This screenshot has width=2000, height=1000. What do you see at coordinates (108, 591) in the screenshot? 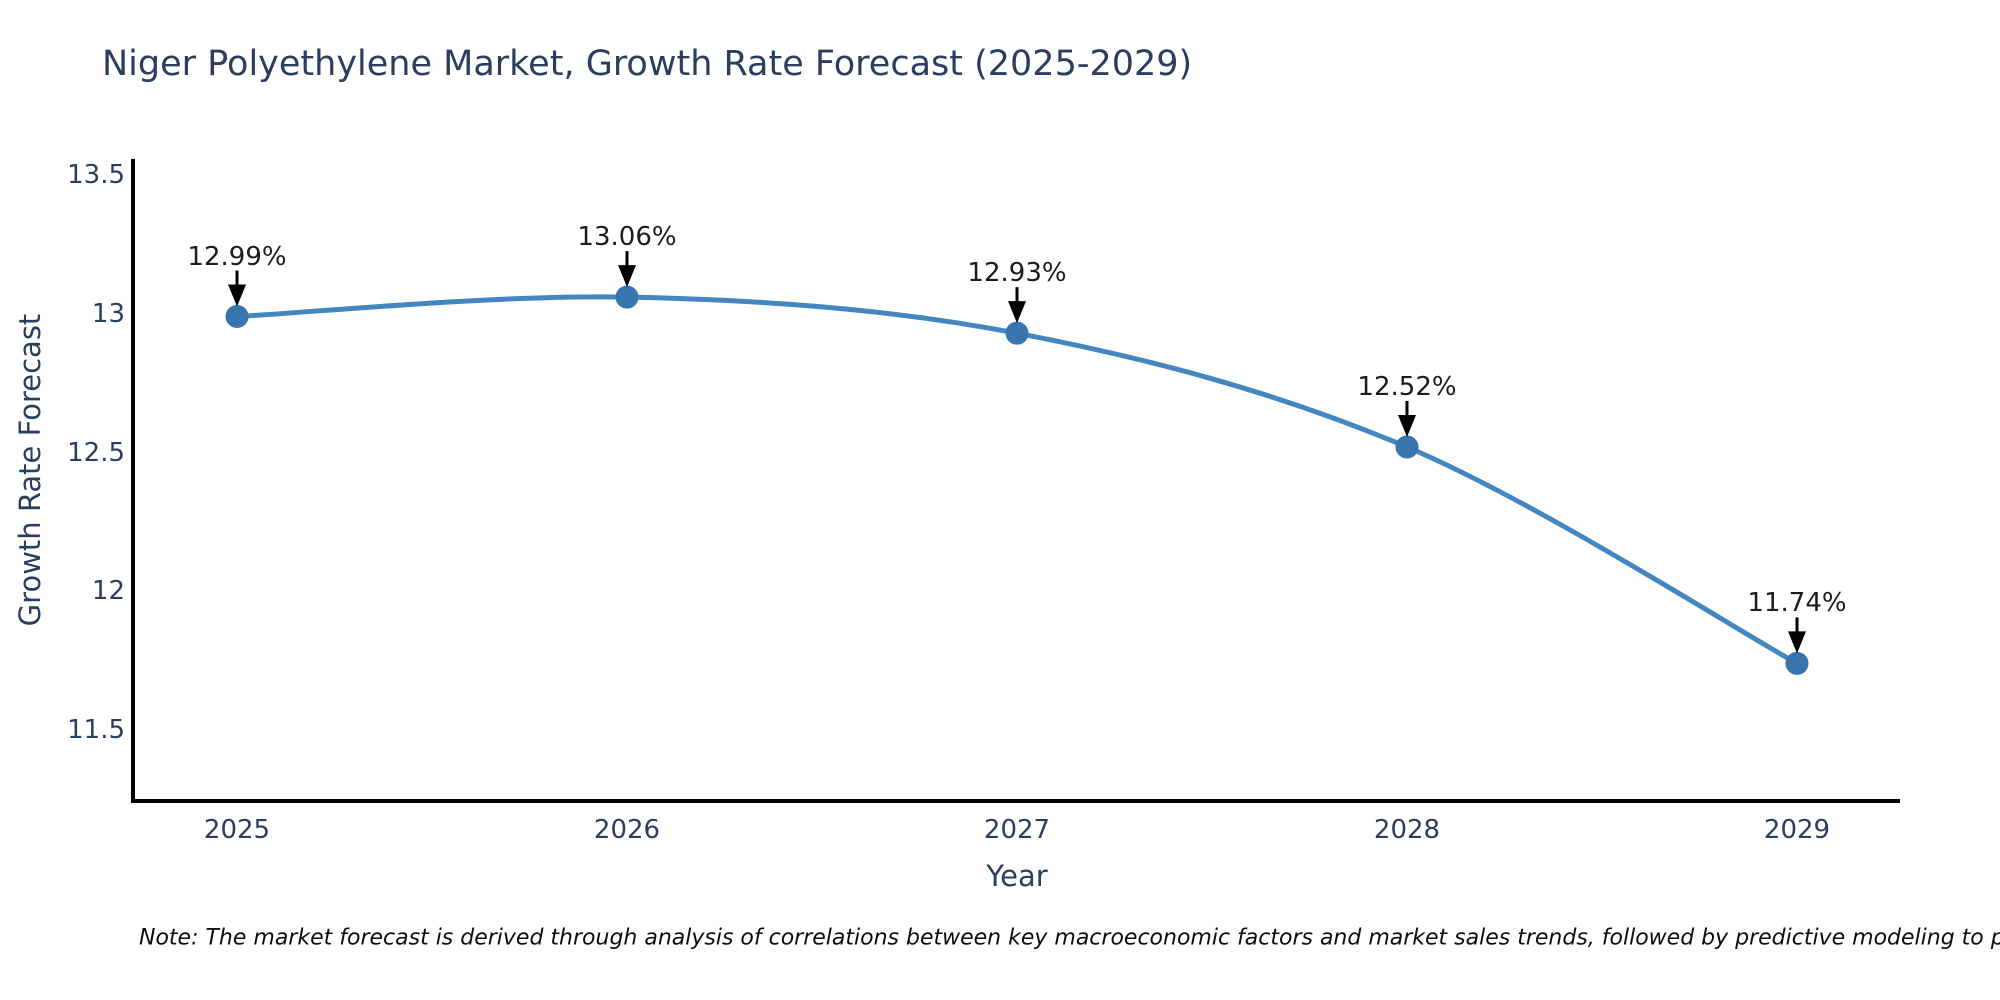
I see `y-tick-label-12: 12` at bounding box center [108, 591].